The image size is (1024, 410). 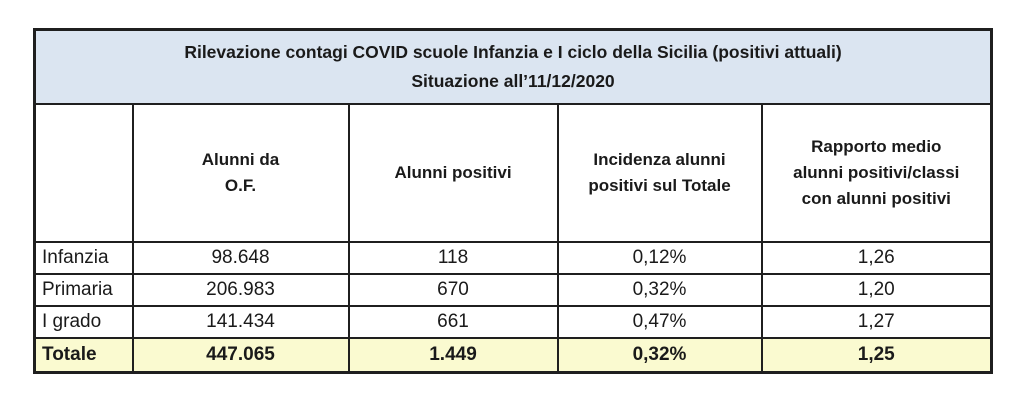 I want to click on cell-incidenza: 0,47%, so click(x=659, y=322).